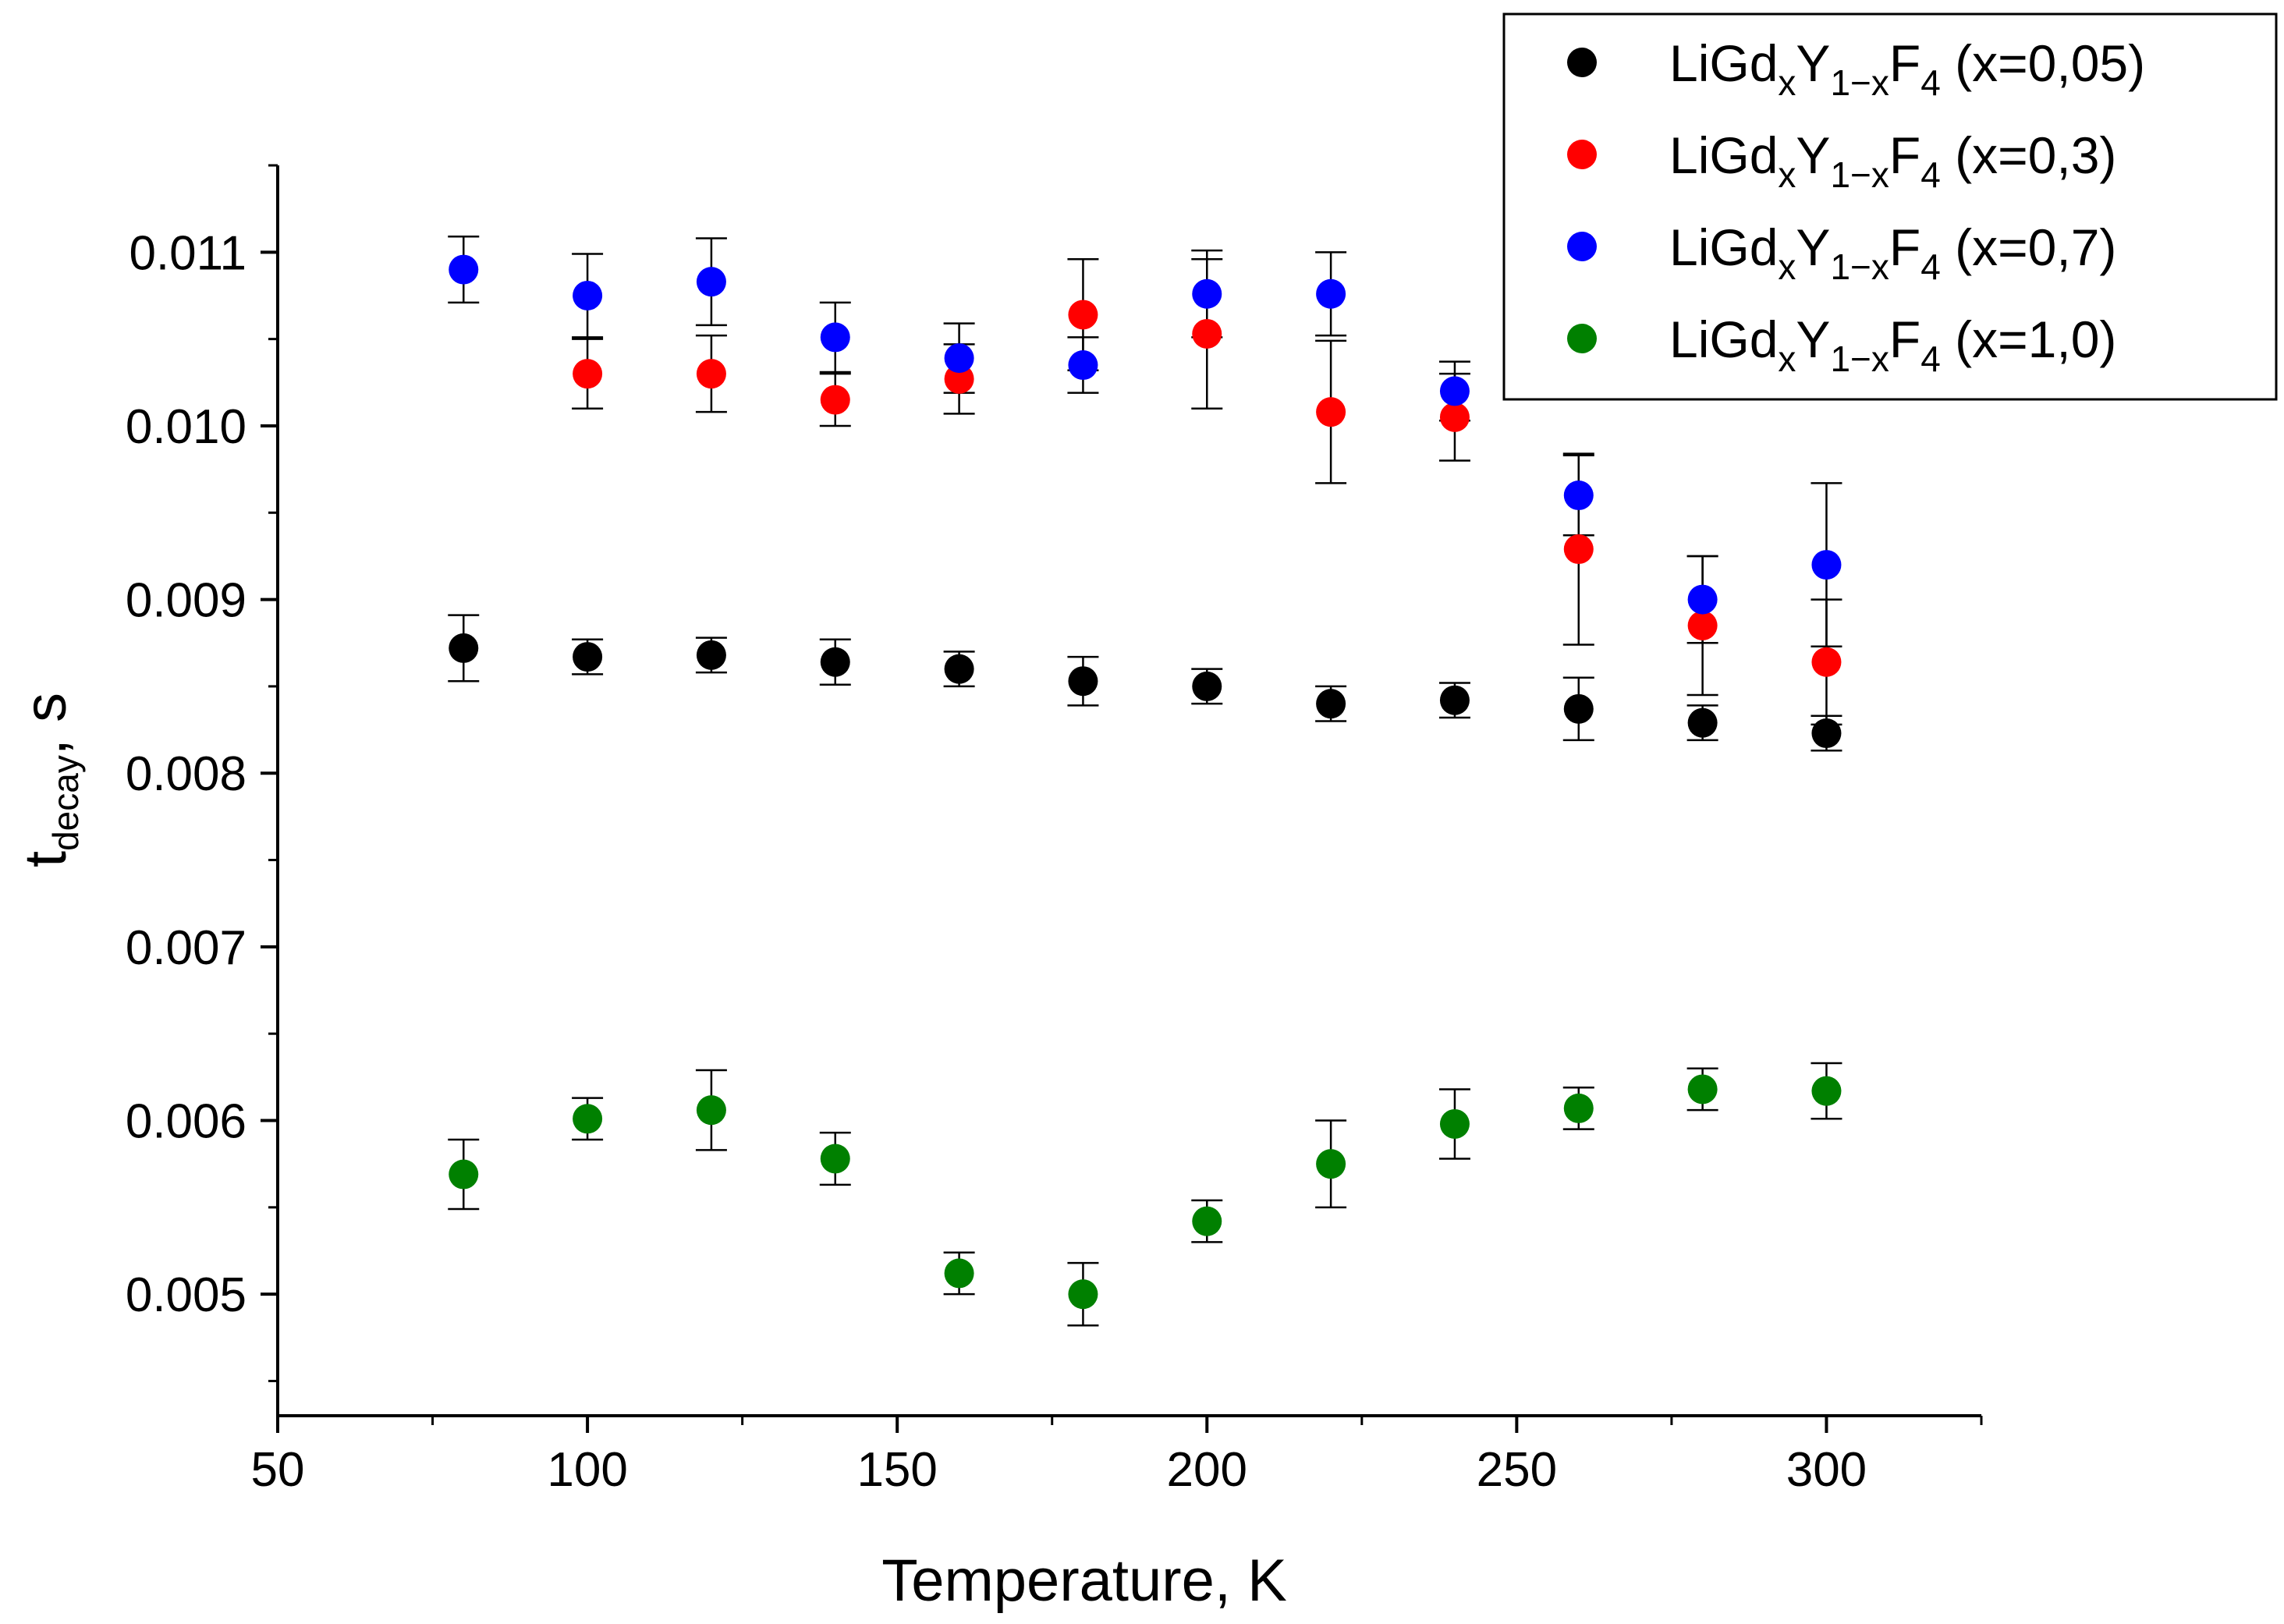  I want to click on y-axis-title-main: t, so click(46, 859).